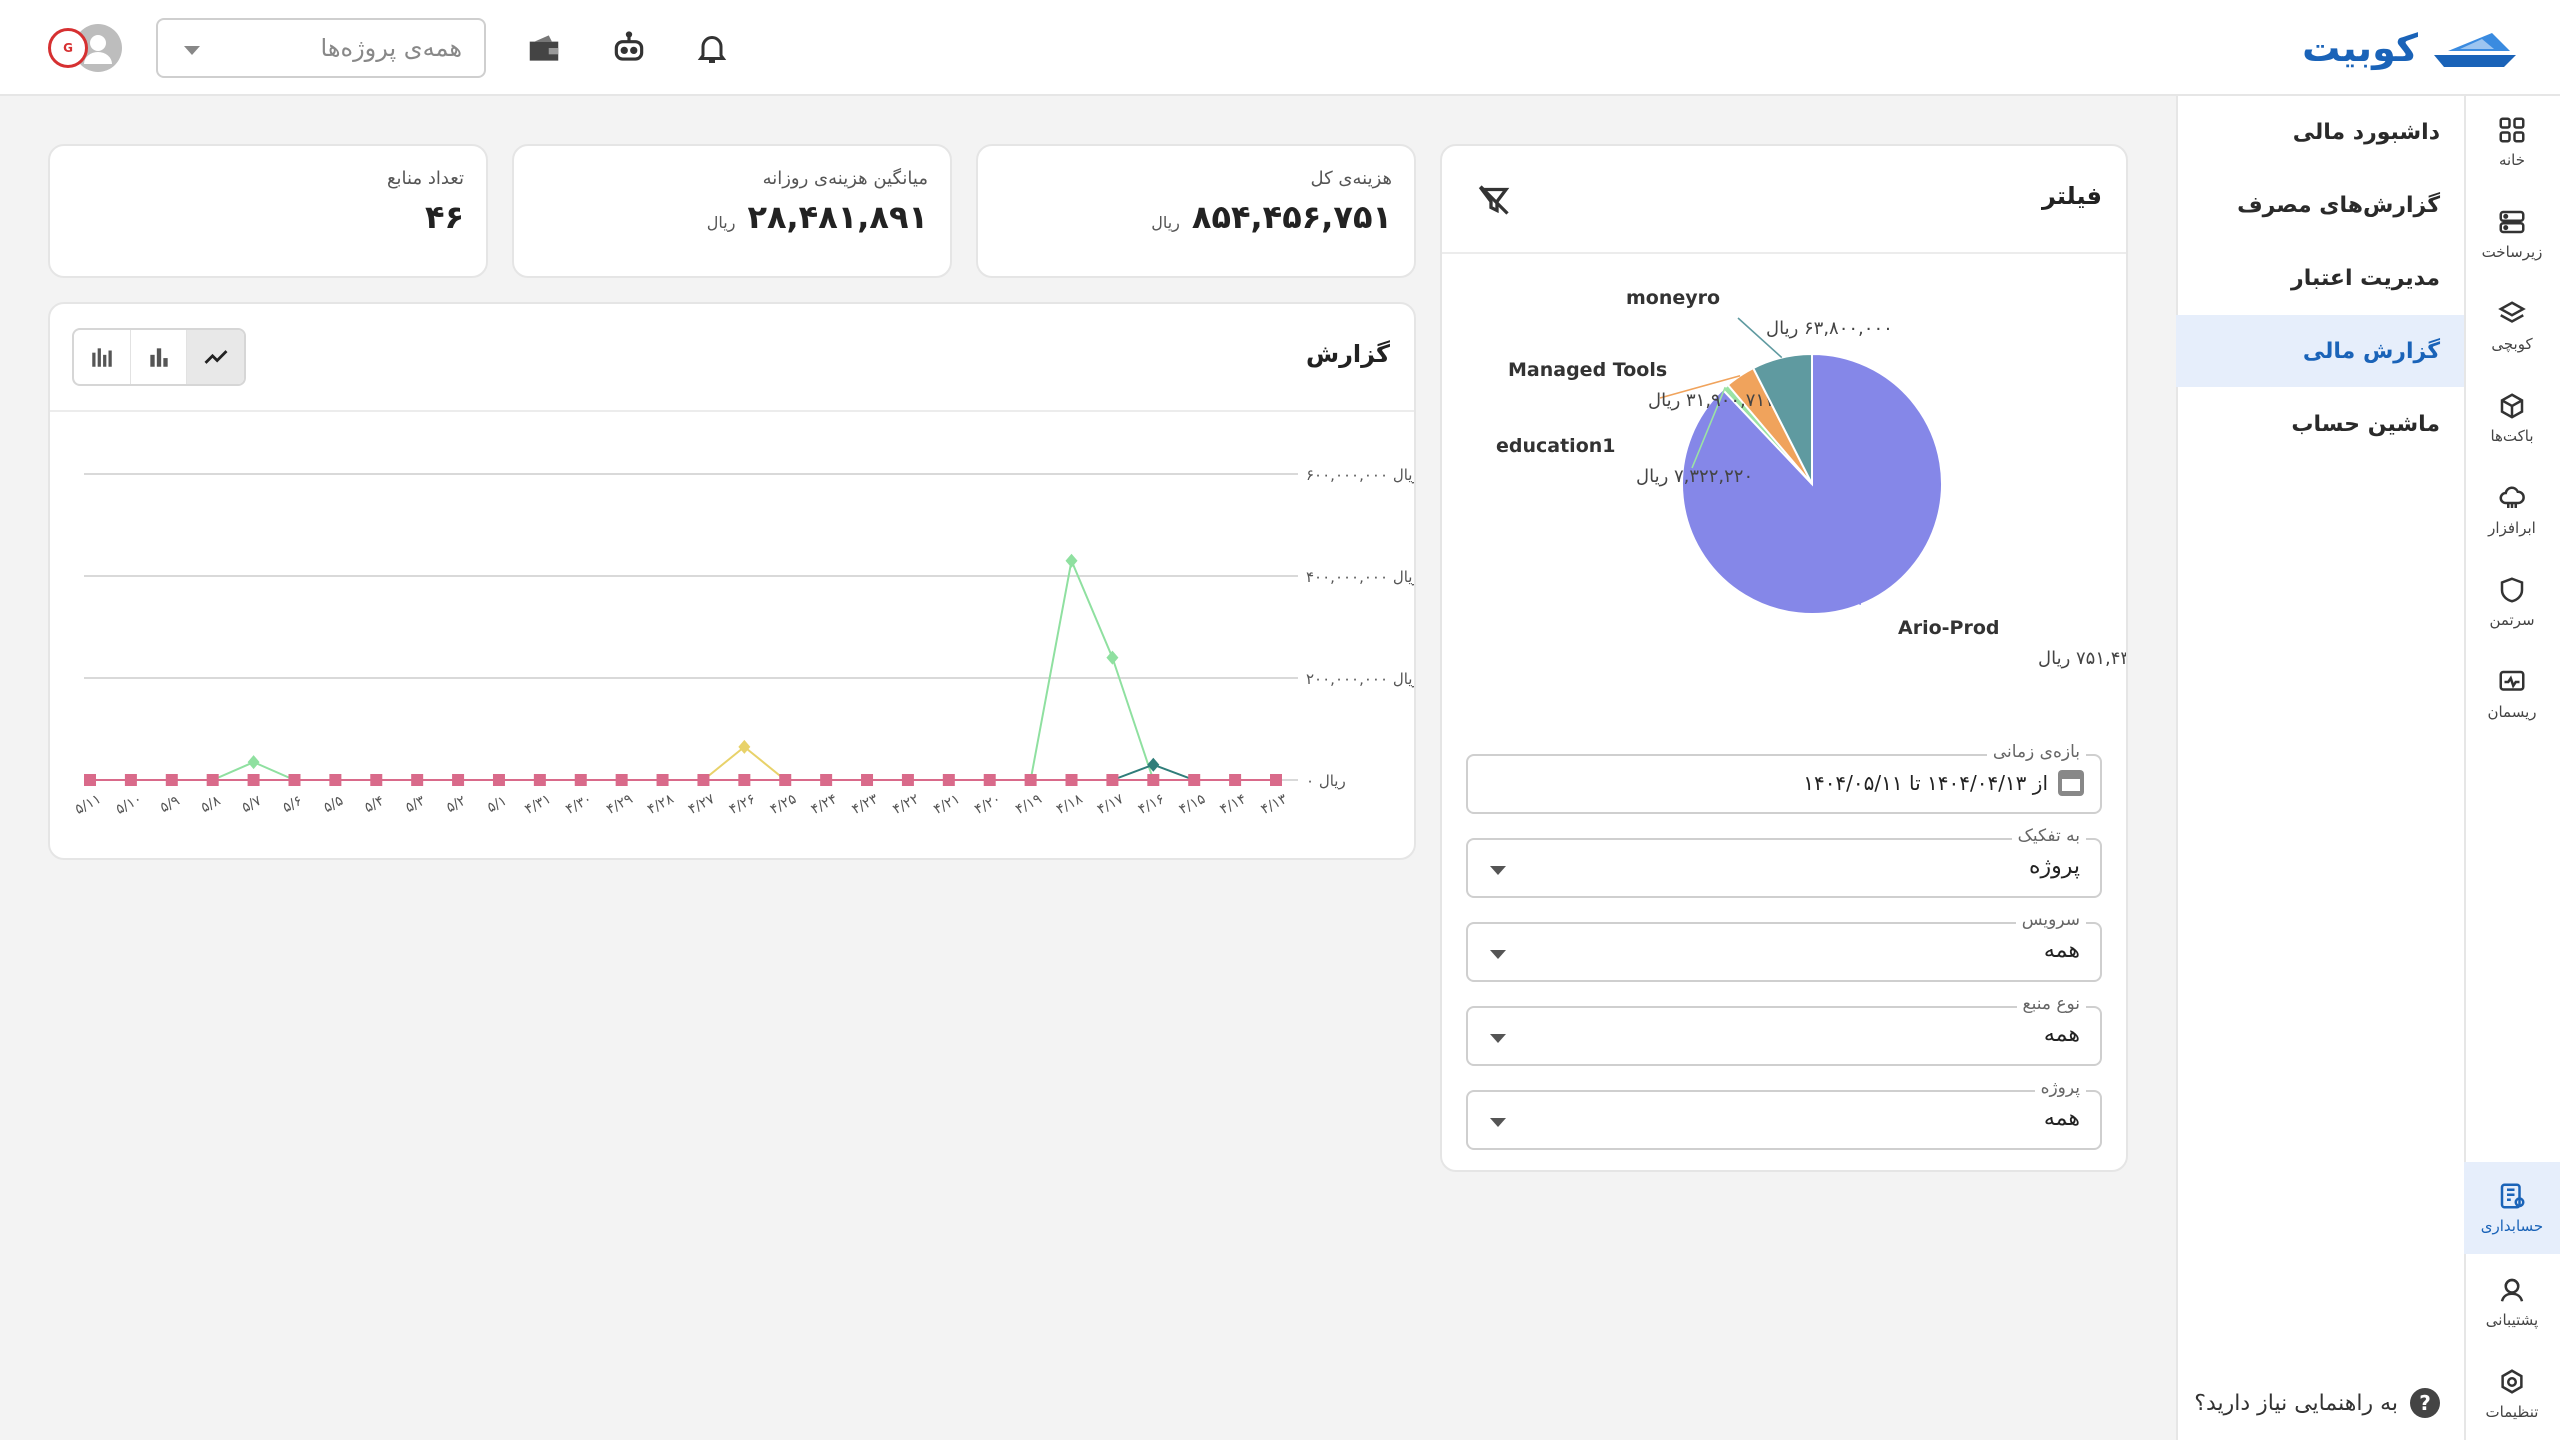 The image size is (2560, 1440). What do you see at coordinates (2512, 694) in the screenshot?
I see `rail-item-risman: ریسمان` at bounding box center [2512, 694].